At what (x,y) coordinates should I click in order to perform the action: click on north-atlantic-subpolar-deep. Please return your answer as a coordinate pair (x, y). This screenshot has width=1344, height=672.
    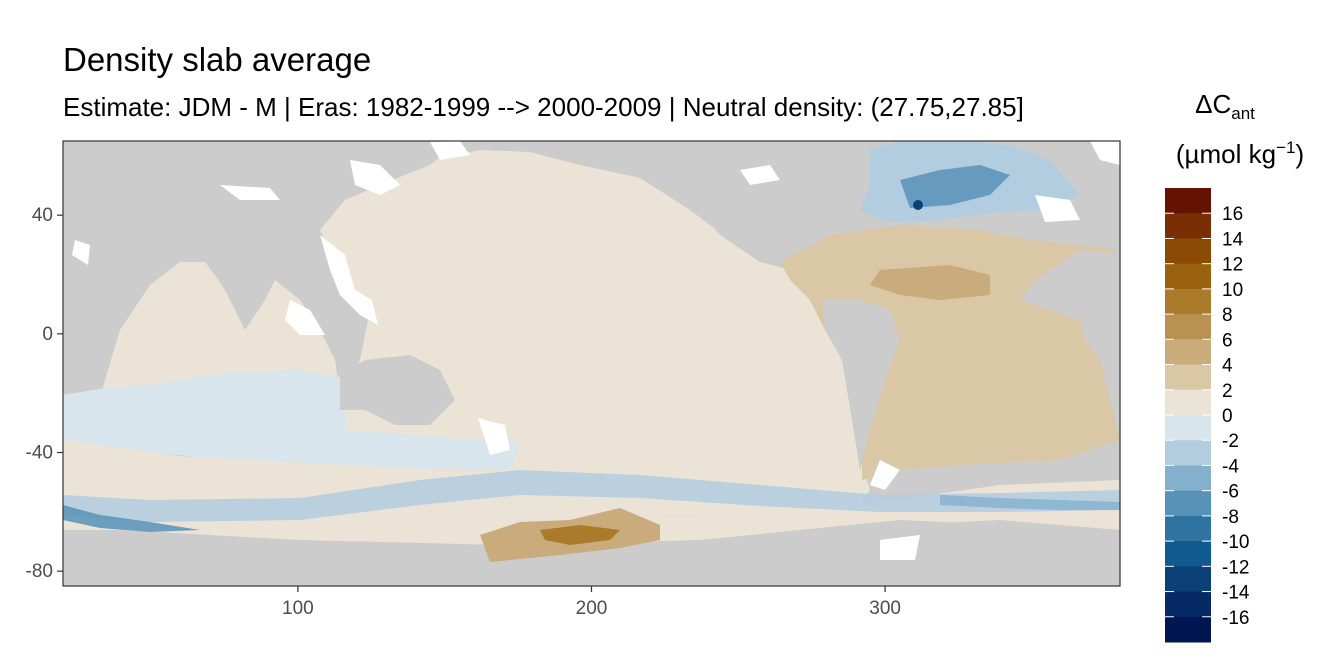
    Looking at the image, I should click on (955, 186).